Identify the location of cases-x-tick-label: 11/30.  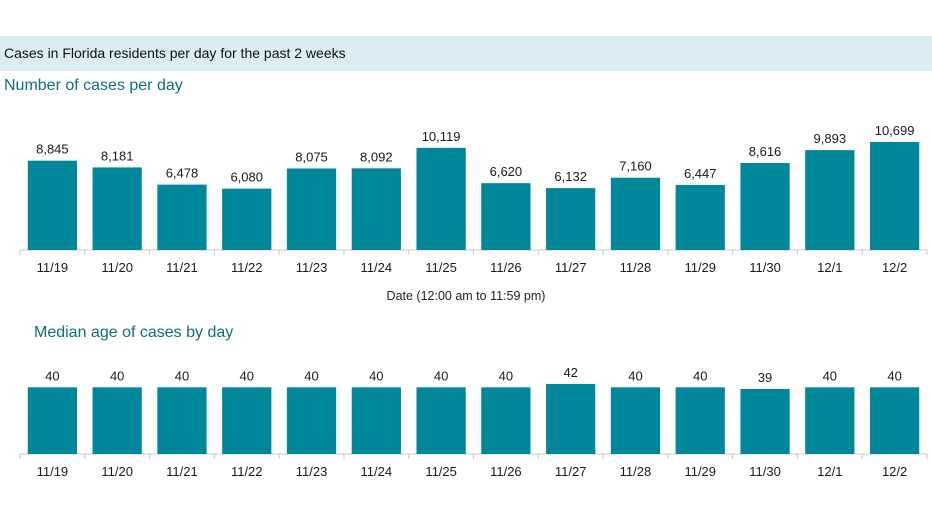
(765, 267).